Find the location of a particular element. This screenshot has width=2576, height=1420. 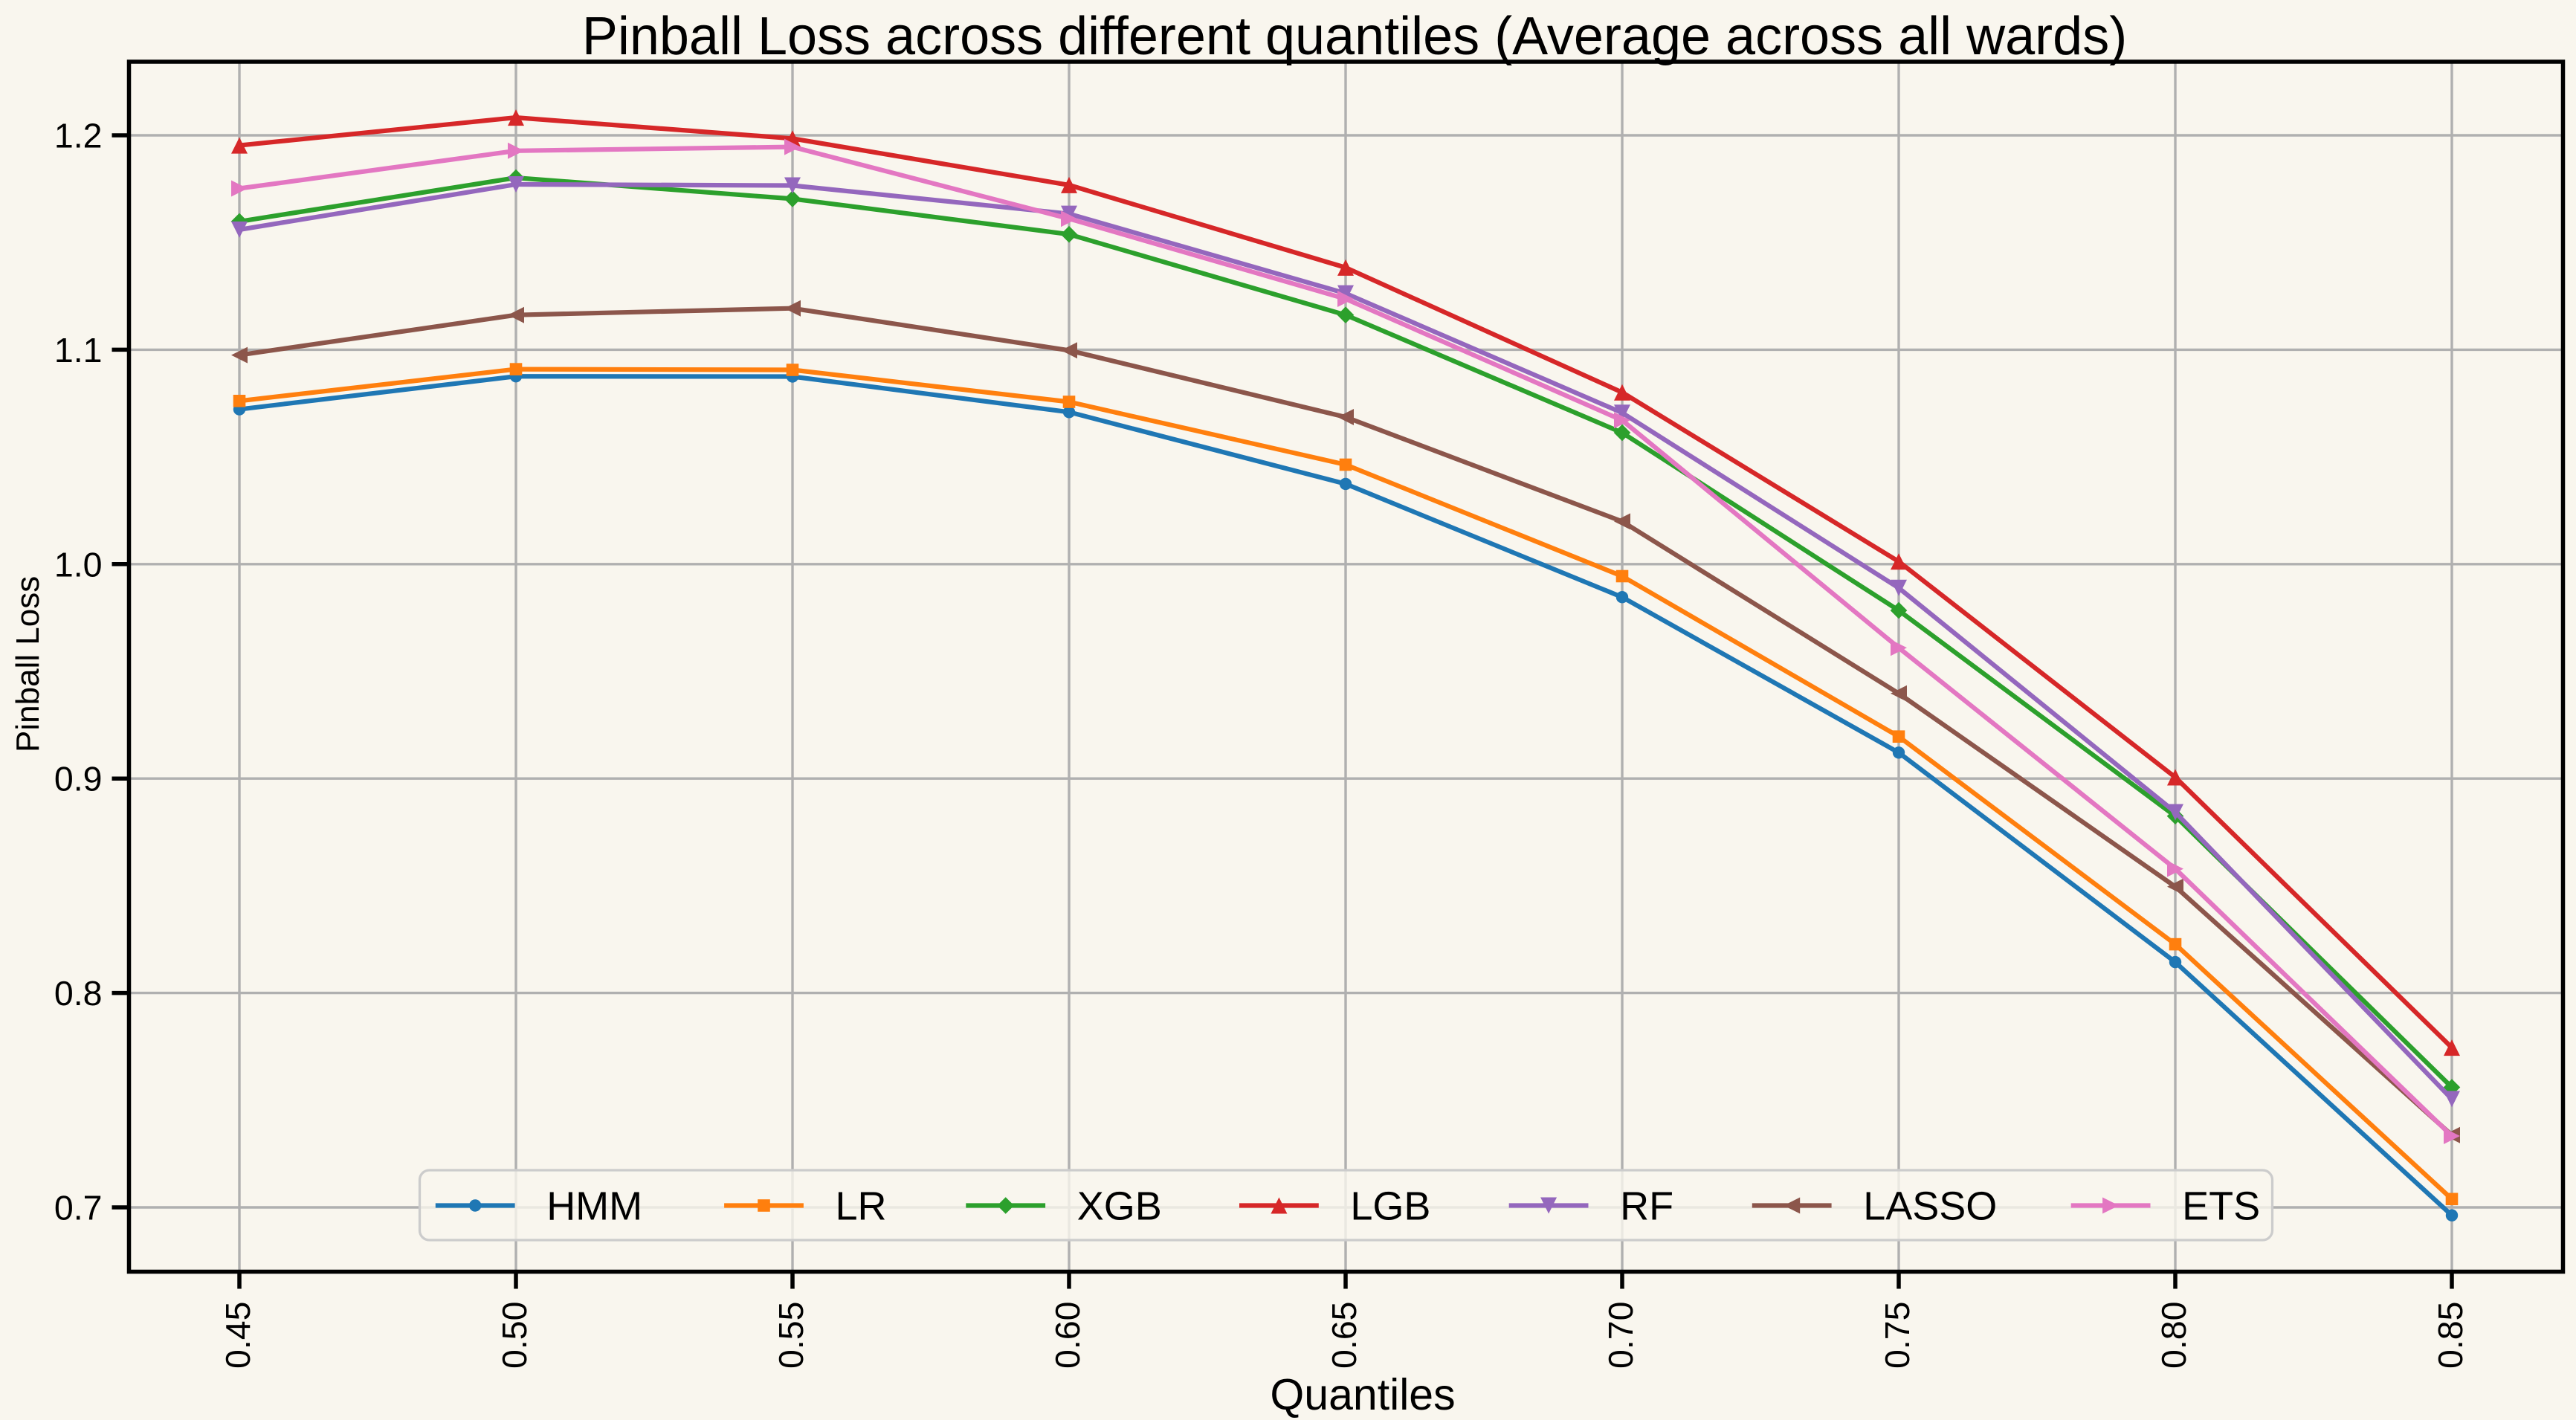

svg-text: 1.2 is located at coordinates (78, 136).